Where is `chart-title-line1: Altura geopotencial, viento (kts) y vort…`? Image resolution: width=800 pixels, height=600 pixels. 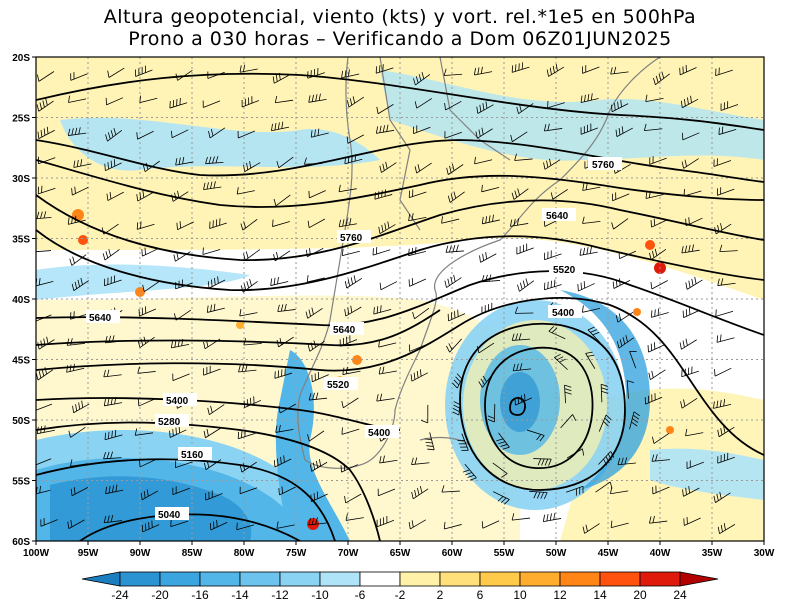
chart-title-line1: Altura geopotencial, viento (kts) y vort… is located at coordinates (400, 17).